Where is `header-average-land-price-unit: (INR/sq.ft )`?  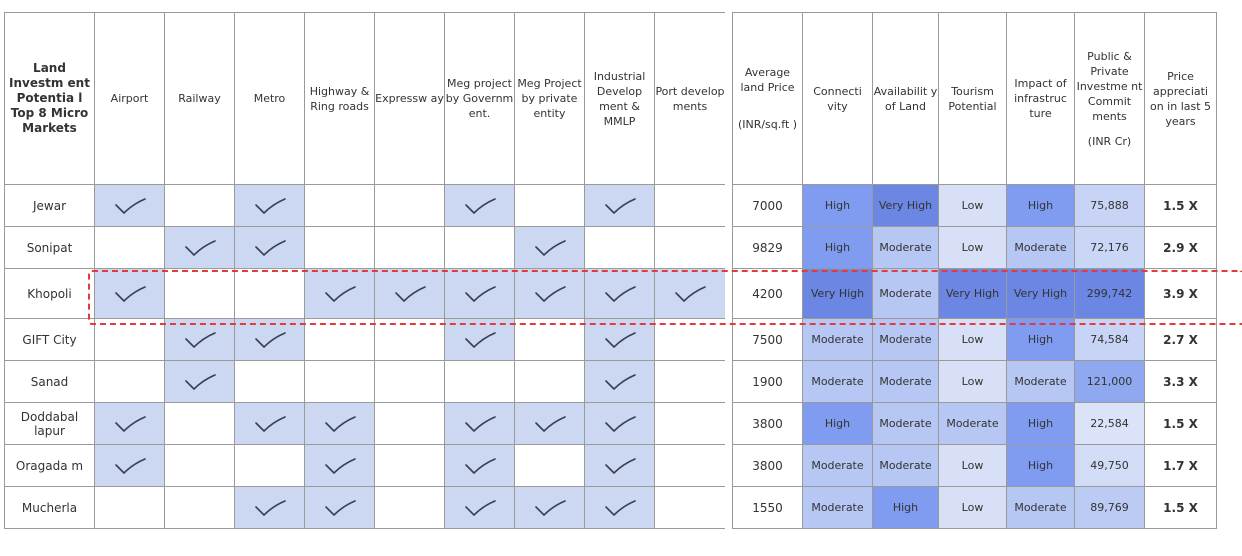
header-average-land-price-unit: (INR/sq.ft ) is located at coordinates (767, 124).